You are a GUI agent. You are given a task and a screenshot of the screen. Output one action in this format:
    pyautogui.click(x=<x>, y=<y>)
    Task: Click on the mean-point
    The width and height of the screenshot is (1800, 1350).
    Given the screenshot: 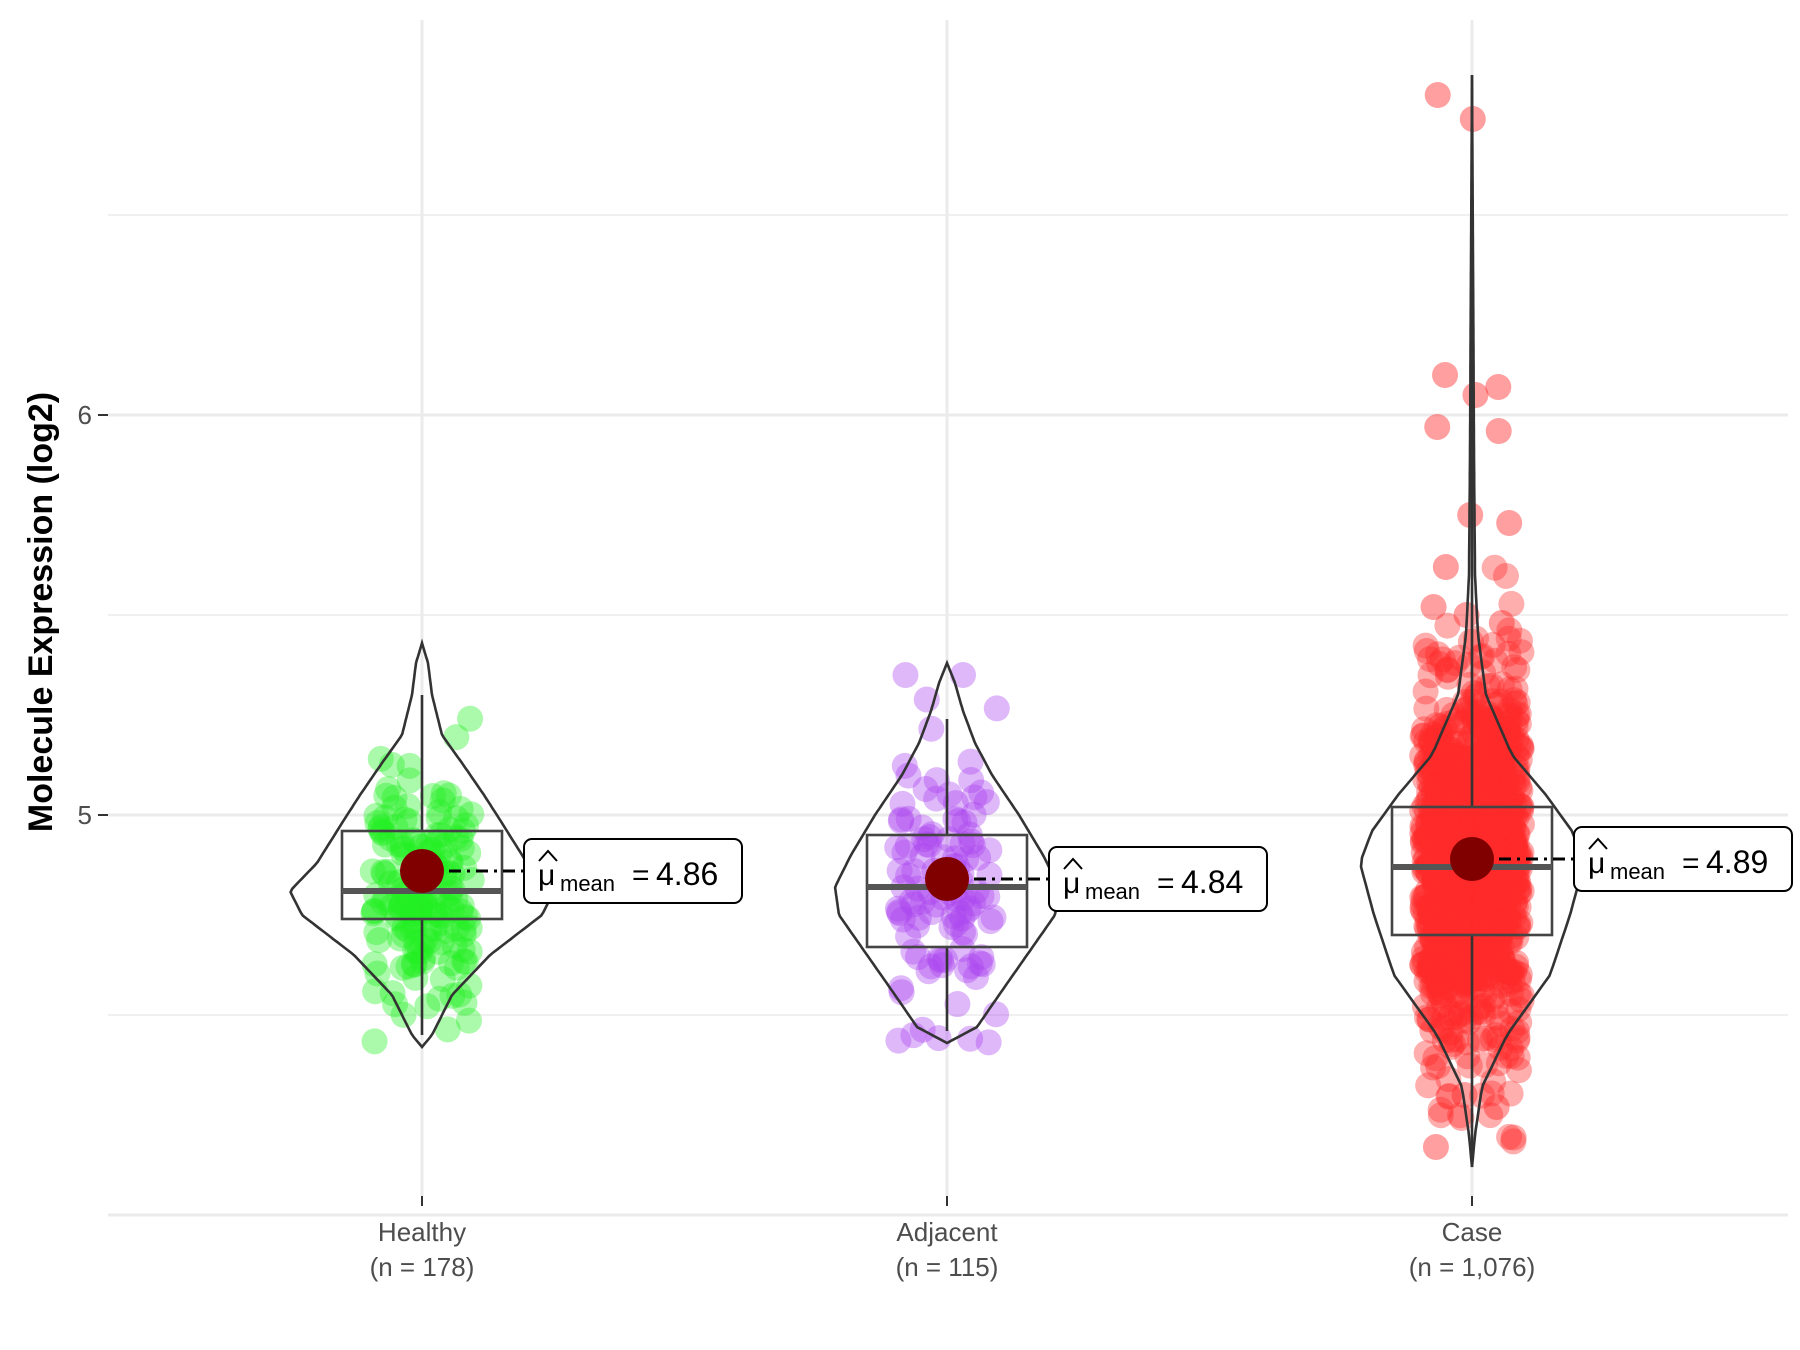 What is the action you would take?
    pyautogui.click(x=422, y=871)
    